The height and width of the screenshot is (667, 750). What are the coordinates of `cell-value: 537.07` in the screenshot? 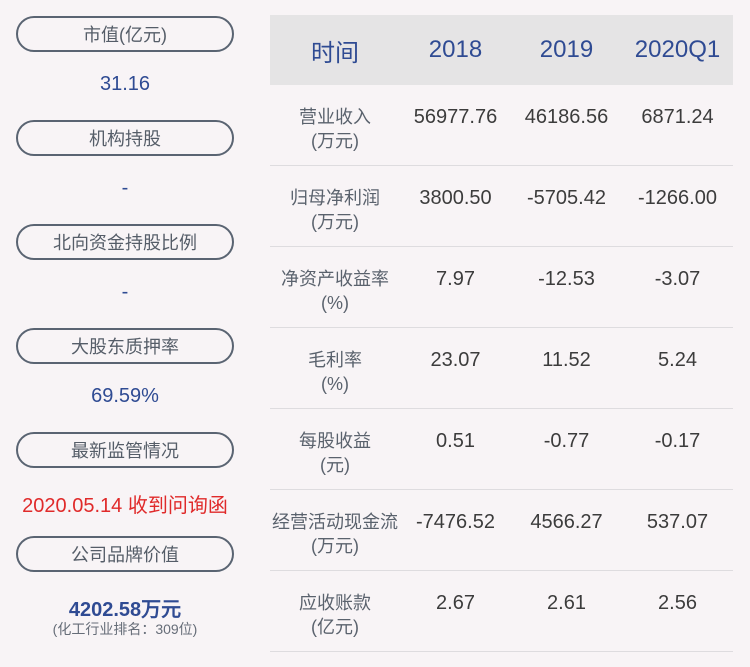 It's located at (677, 522).